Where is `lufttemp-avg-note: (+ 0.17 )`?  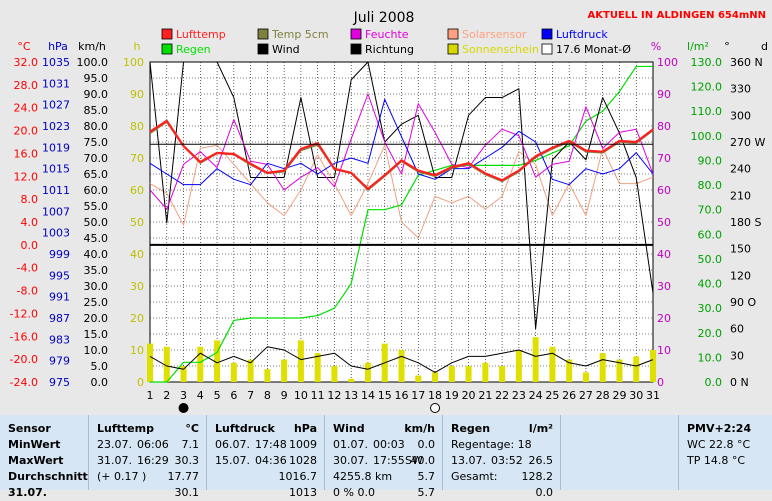 lufttemp-avg-note: (+ 0.17 ) is located at coordinates (122, 476).